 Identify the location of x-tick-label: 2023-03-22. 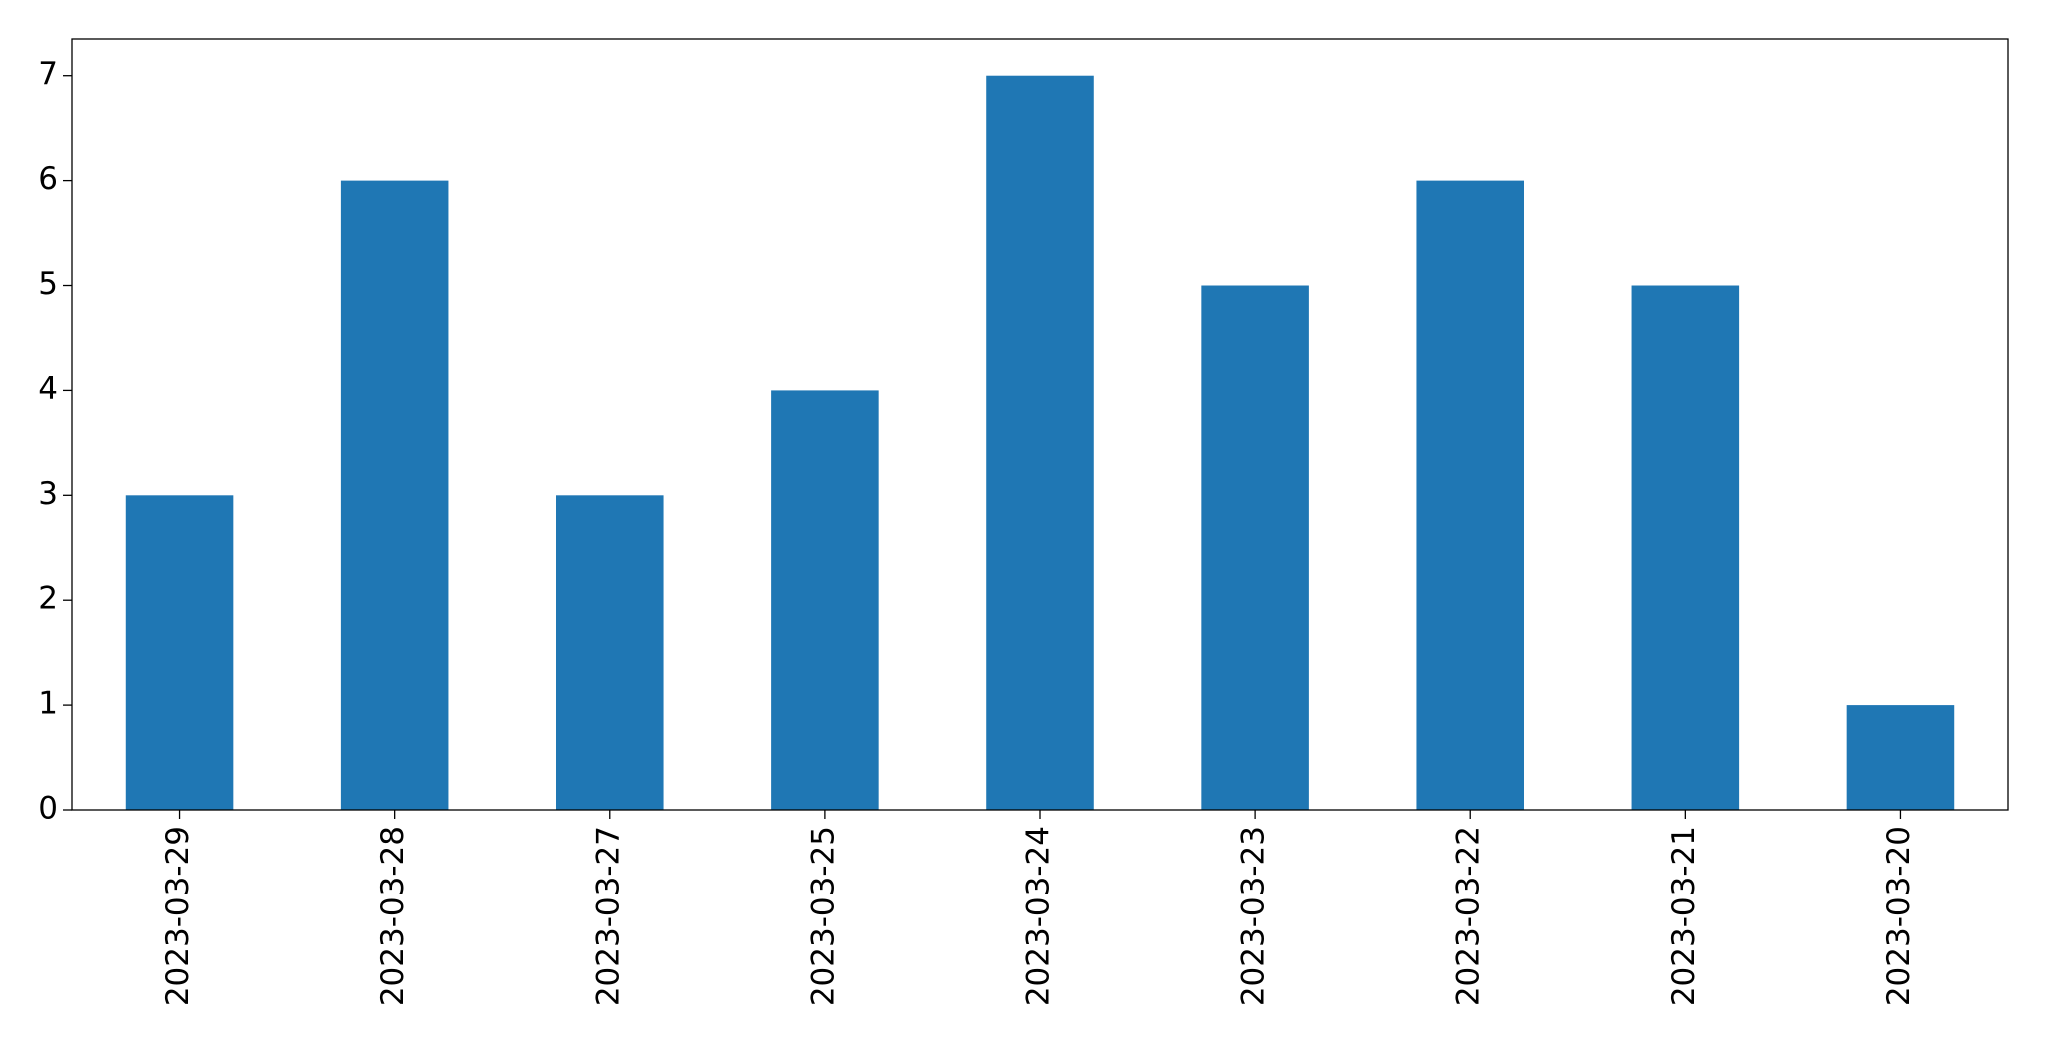
(1469, 916).